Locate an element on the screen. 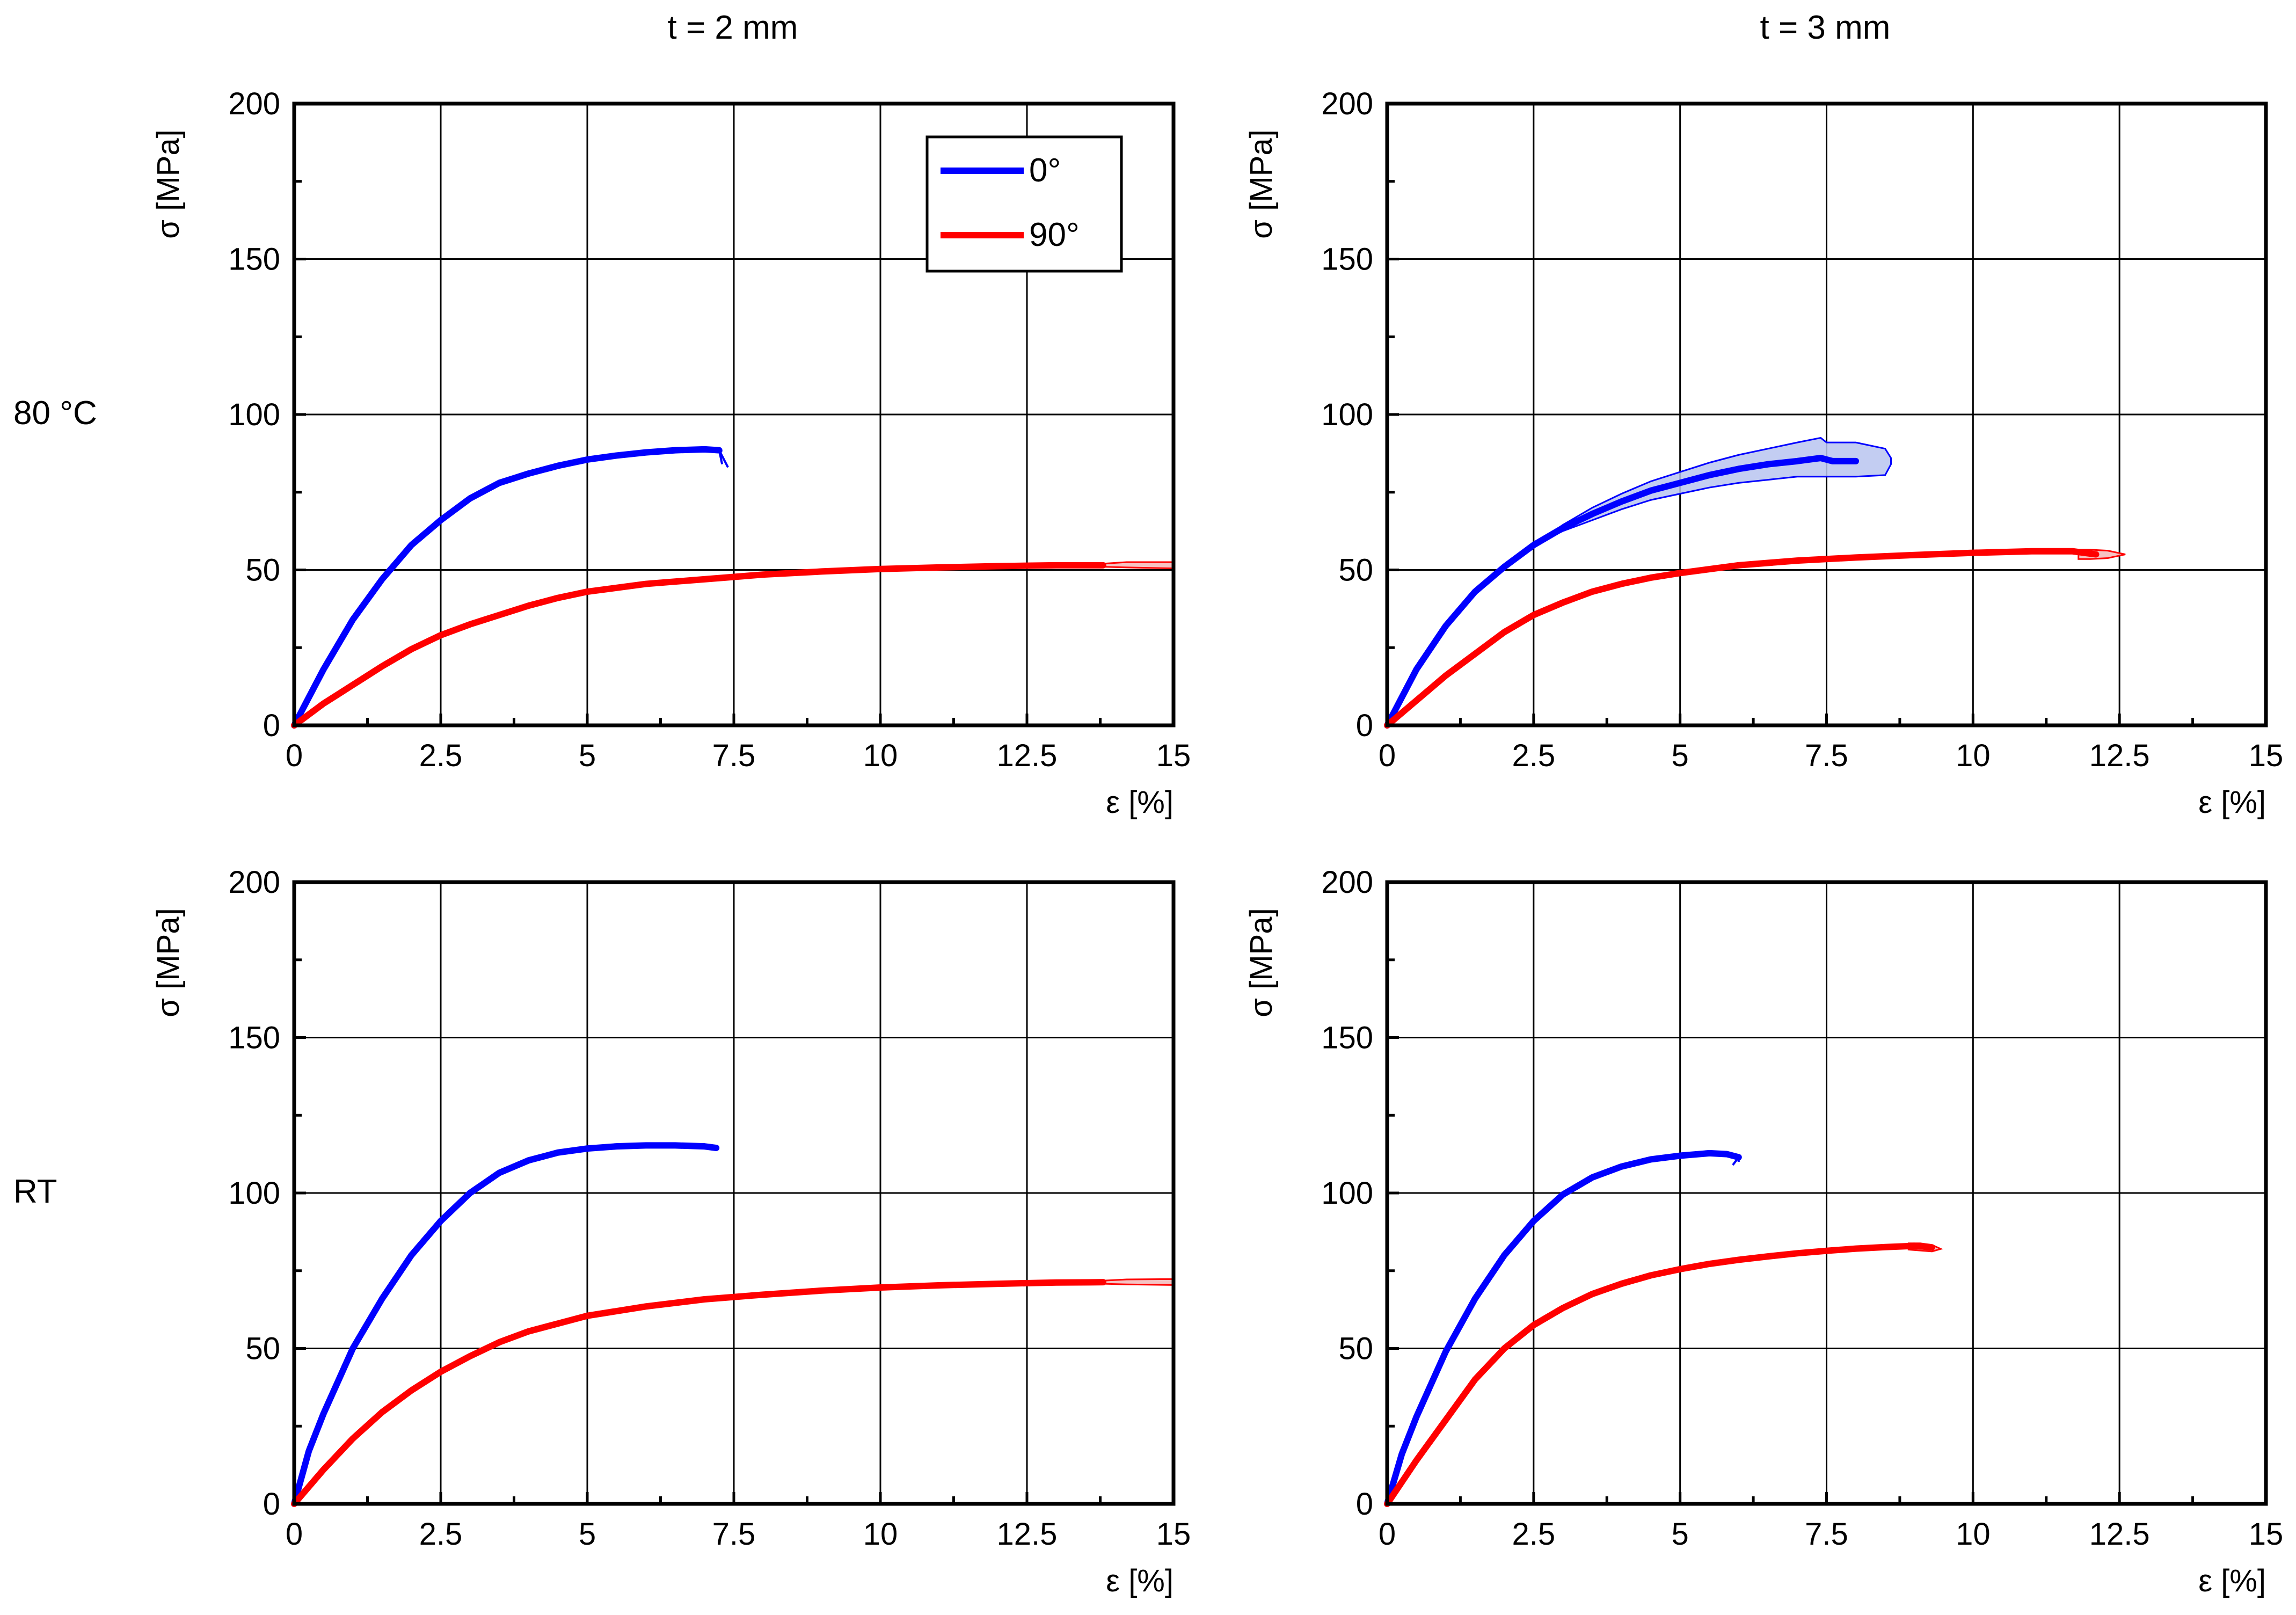 The height and width of the screenshot is (1615, 2296). legend-box is located at coordinates (1024, 204).